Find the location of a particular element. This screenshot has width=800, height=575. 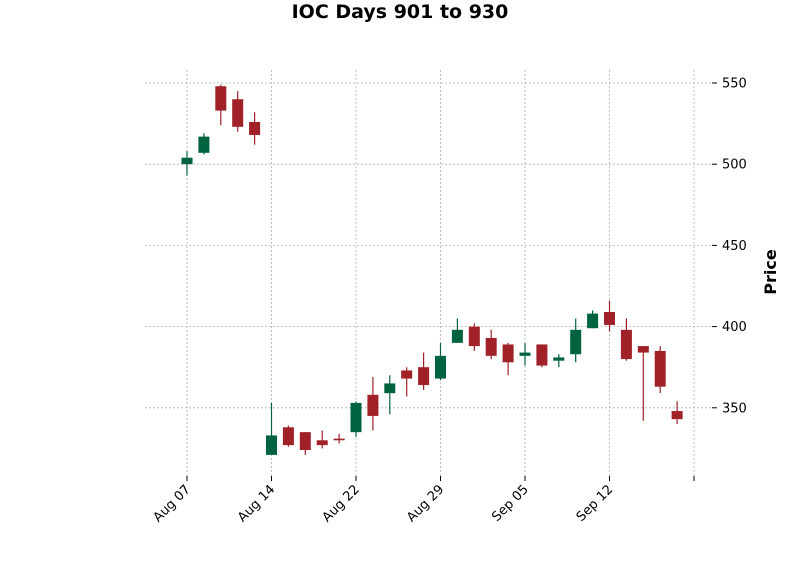

x-tick-label: Aug 07 is located at coordinates (172, 503).